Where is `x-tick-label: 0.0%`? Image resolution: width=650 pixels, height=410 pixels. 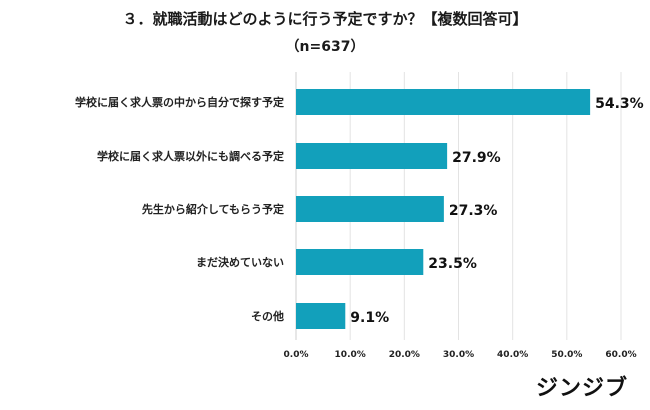 x-tick-label: 0.0% is located at coordinates (296, 355).